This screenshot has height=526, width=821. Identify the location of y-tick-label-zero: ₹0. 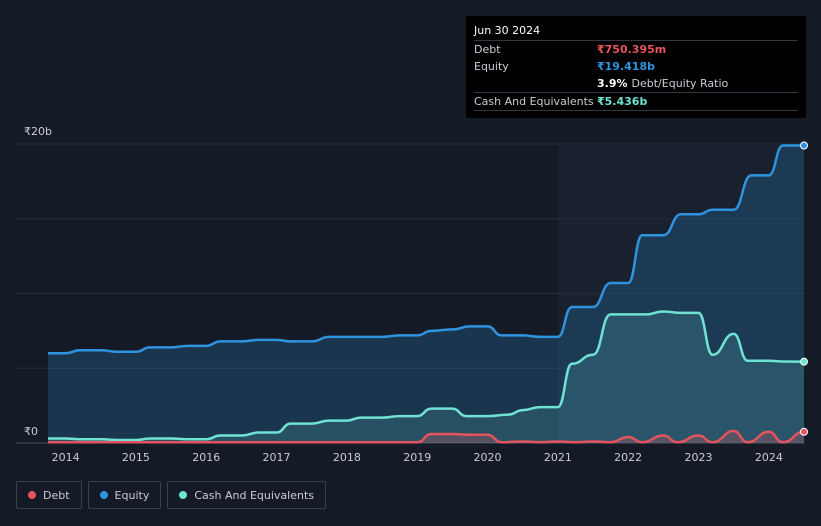
(31, 431).